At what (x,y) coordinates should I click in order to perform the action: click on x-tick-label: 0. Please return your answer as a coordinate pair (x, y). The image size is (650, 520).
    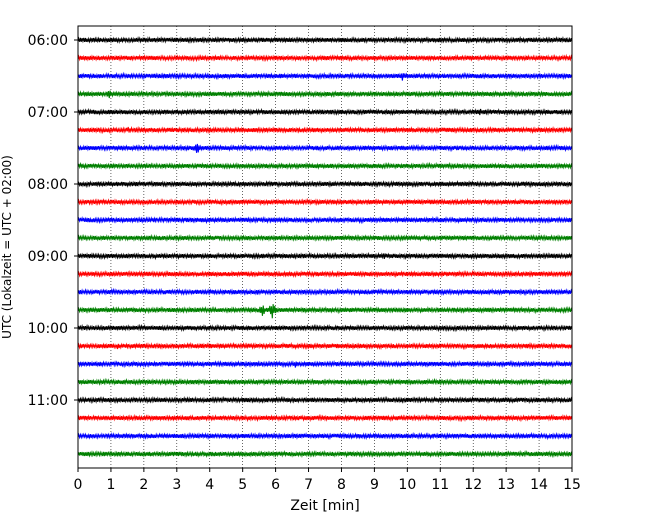
    Looking at the image, I should click on (78, 485).